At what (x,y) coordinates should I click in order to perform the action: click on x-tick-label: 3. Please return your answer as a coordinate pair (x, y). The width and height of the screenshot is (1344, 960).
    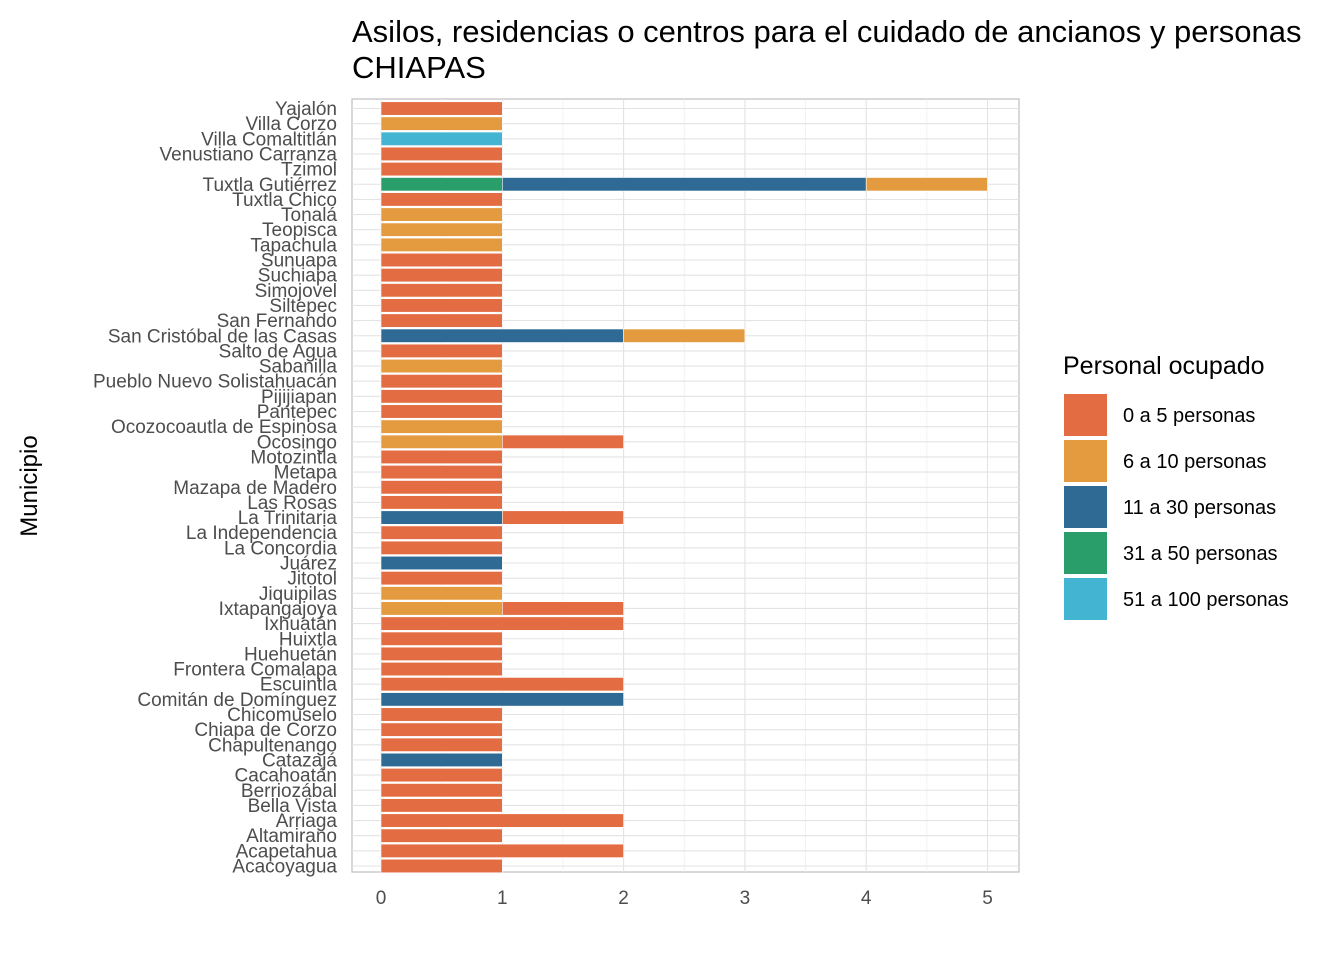
    Looking at the image, I should click on (745, 898).